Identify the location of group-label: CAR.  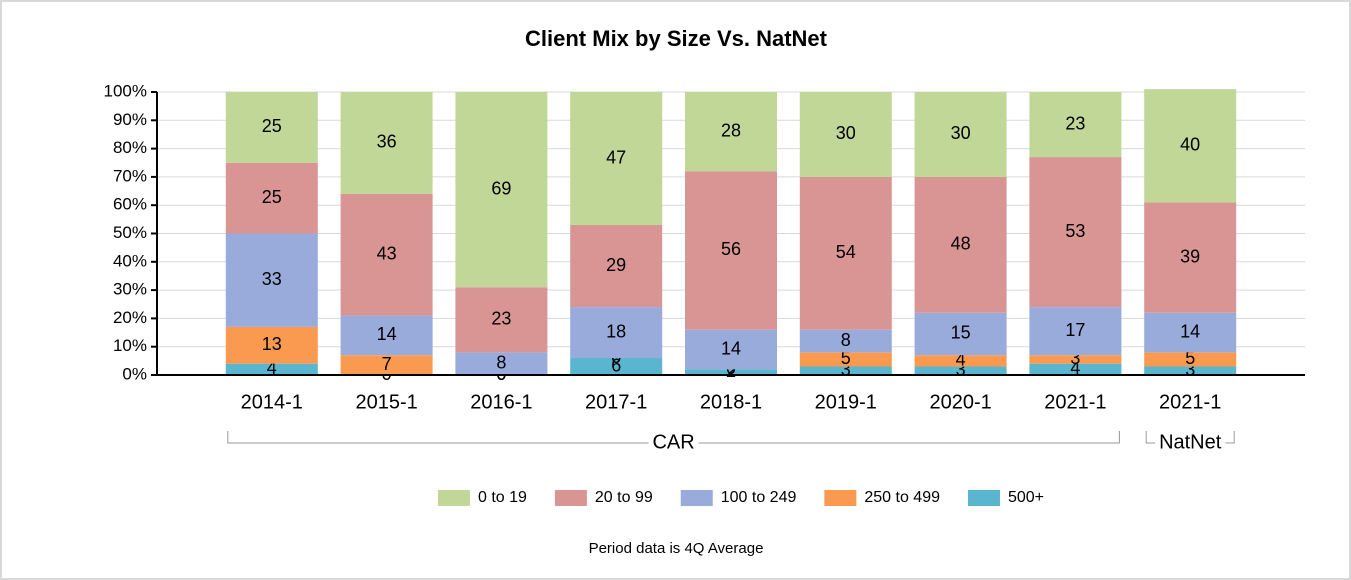
(673, 442).